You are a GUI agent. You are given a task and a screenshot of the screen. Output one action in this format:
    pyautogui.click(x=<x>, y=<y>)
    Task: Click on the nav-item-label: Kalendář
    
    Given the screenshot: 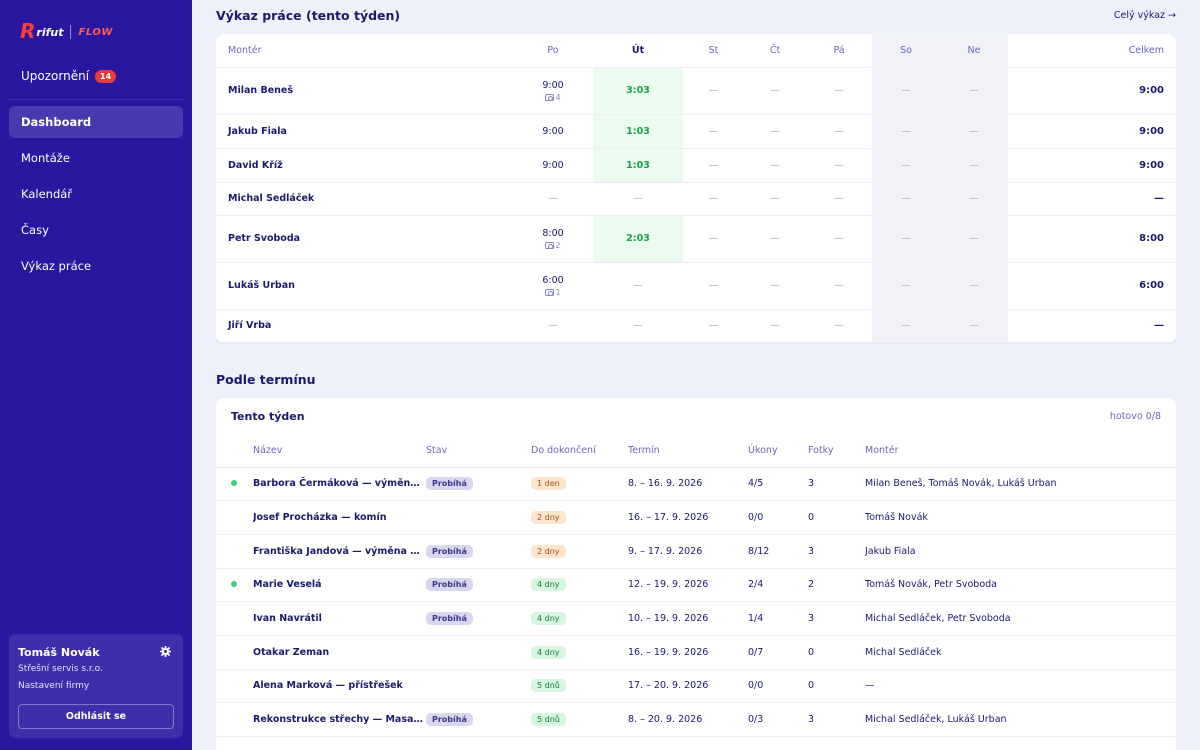 What is the action you would take?
    pyautogui.click(x=47, y=194)
    